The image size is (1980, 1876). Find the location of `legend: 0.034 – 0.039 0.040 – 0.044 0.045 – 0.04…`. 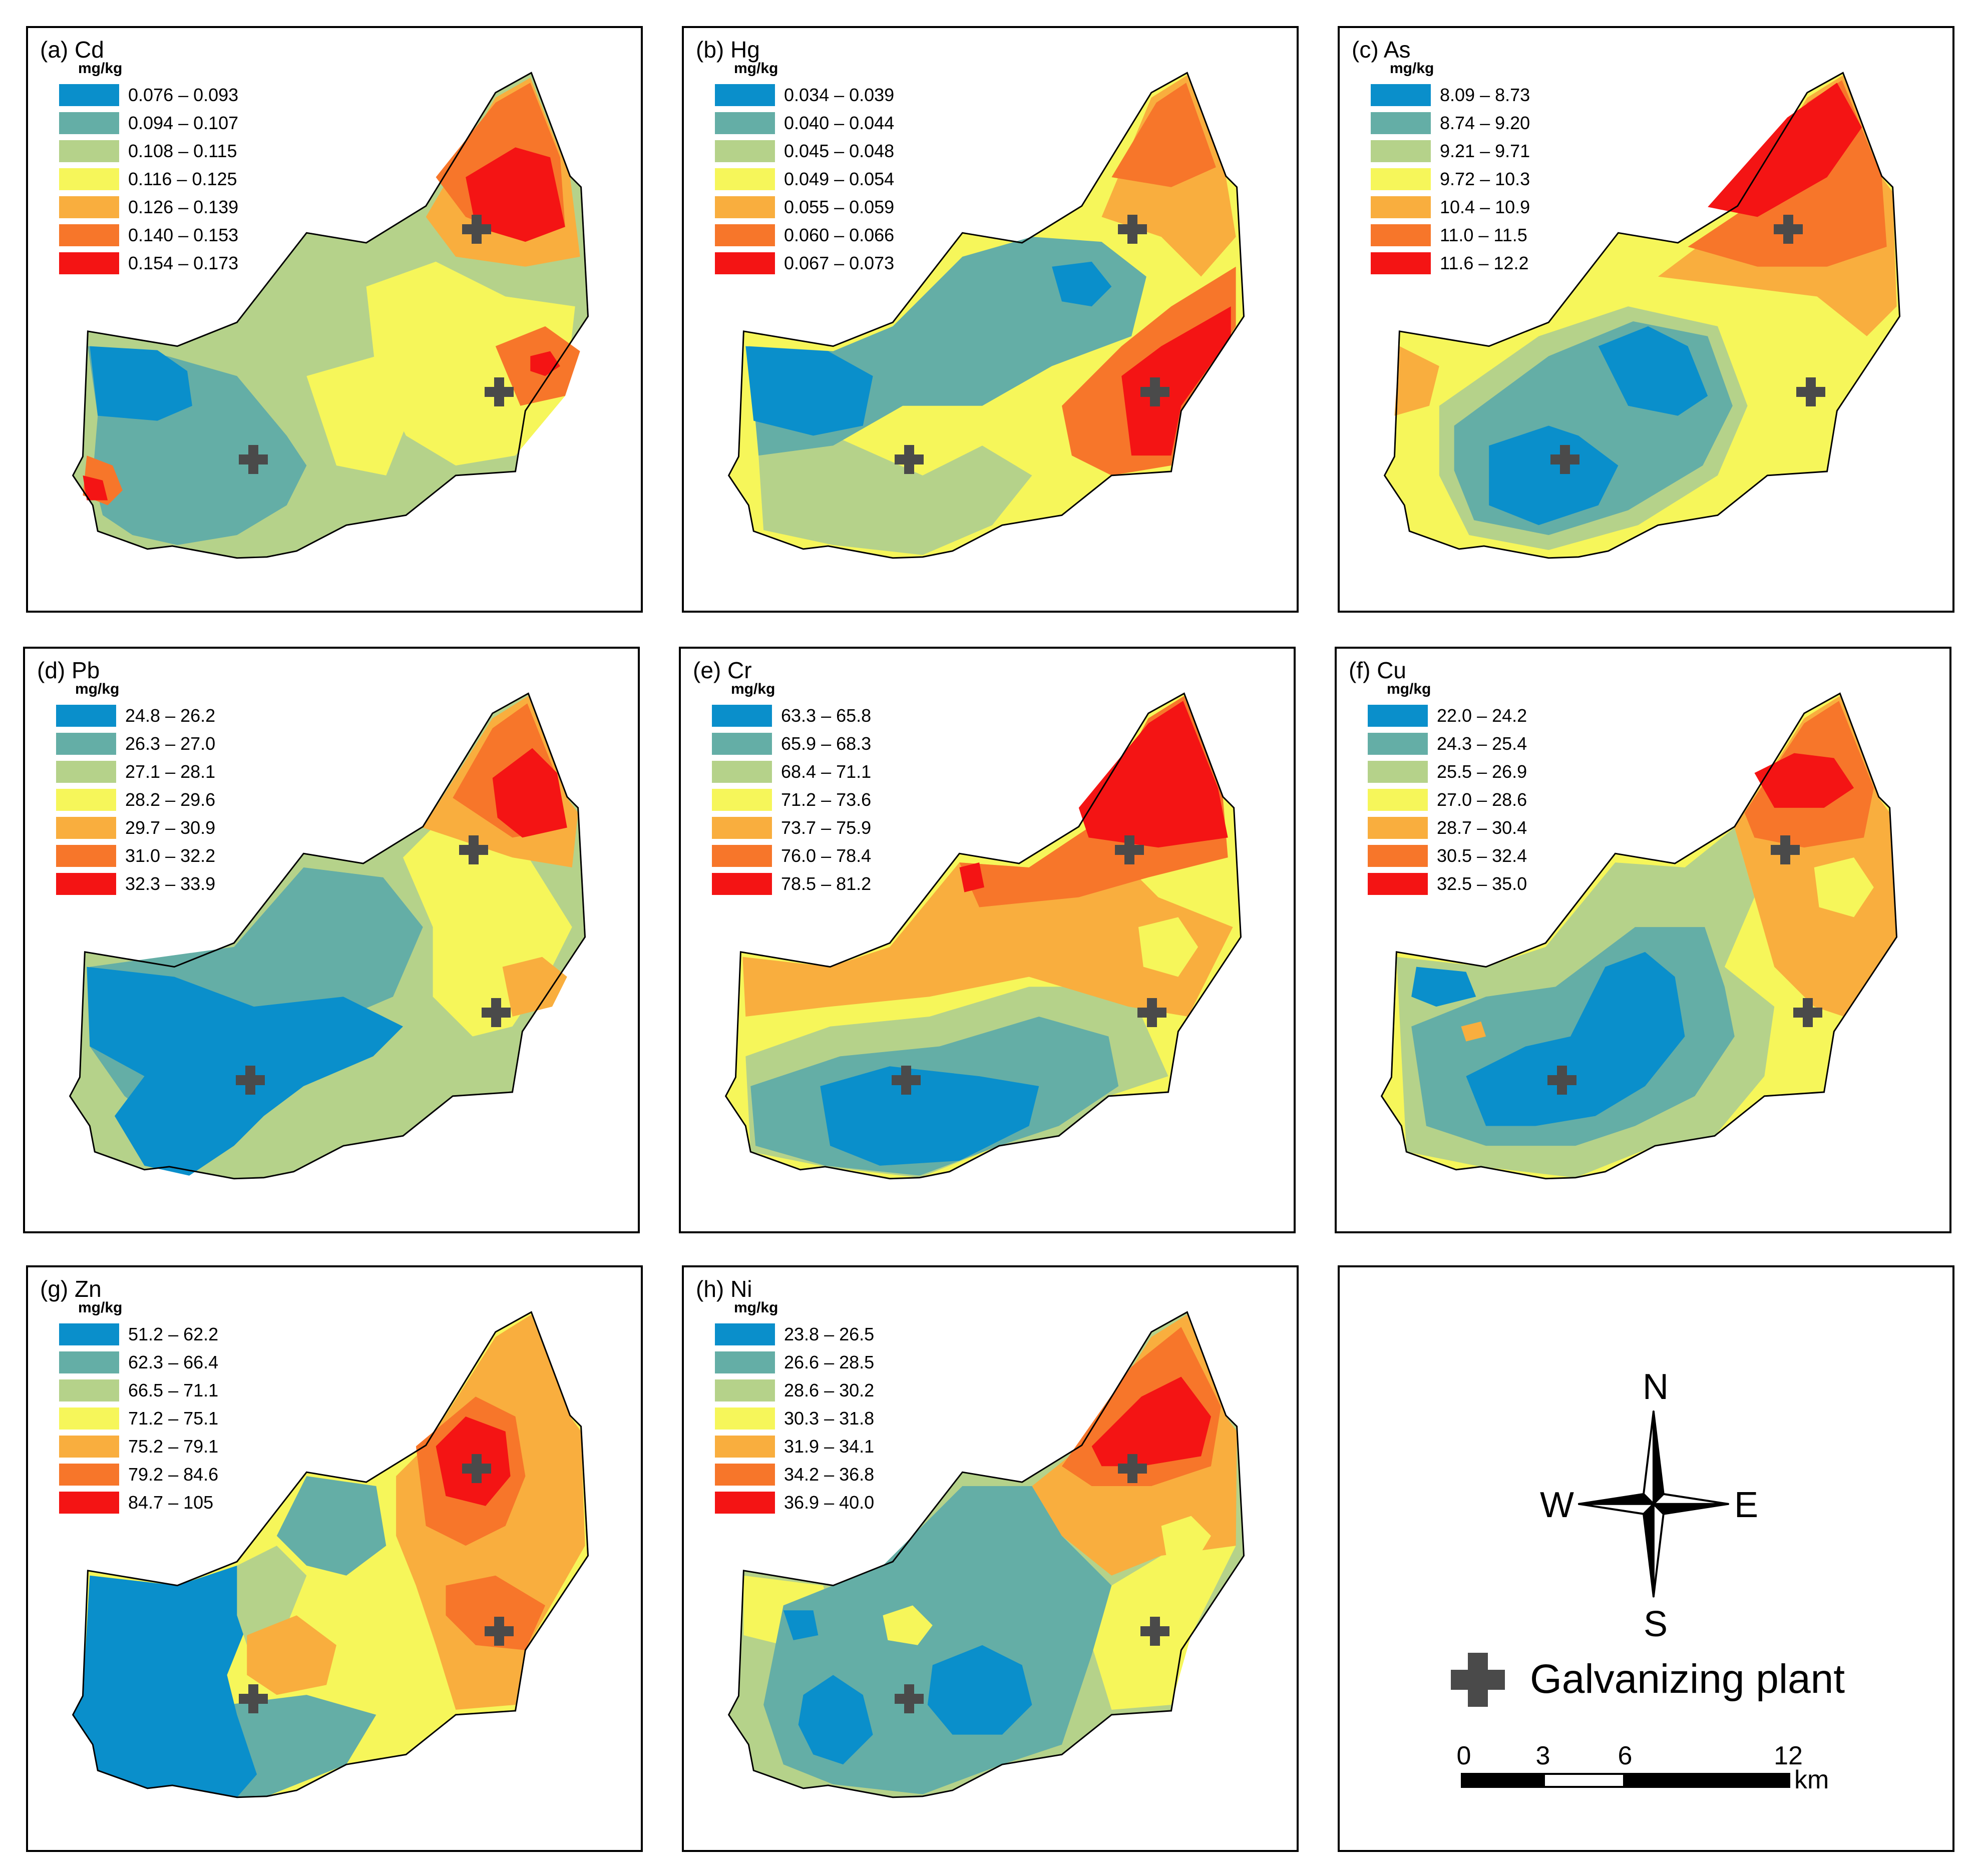

legend: 0.034 – 0.039 0.040 – 0.044 0.045 – 0.04… is located at coordinates (804, 179).